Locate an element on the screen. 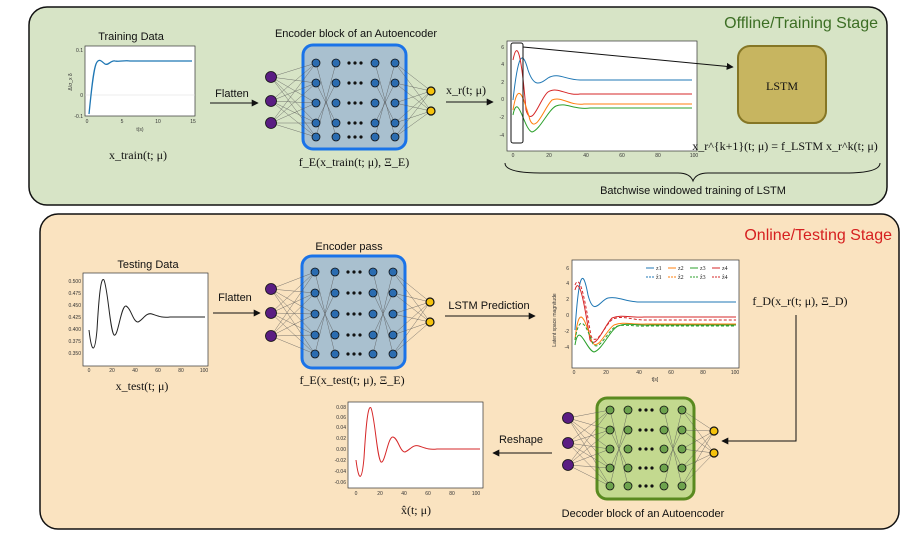 The height and width of the screenshot is (545, 907). latent-curve-orange is located at coordinates (602, 109).